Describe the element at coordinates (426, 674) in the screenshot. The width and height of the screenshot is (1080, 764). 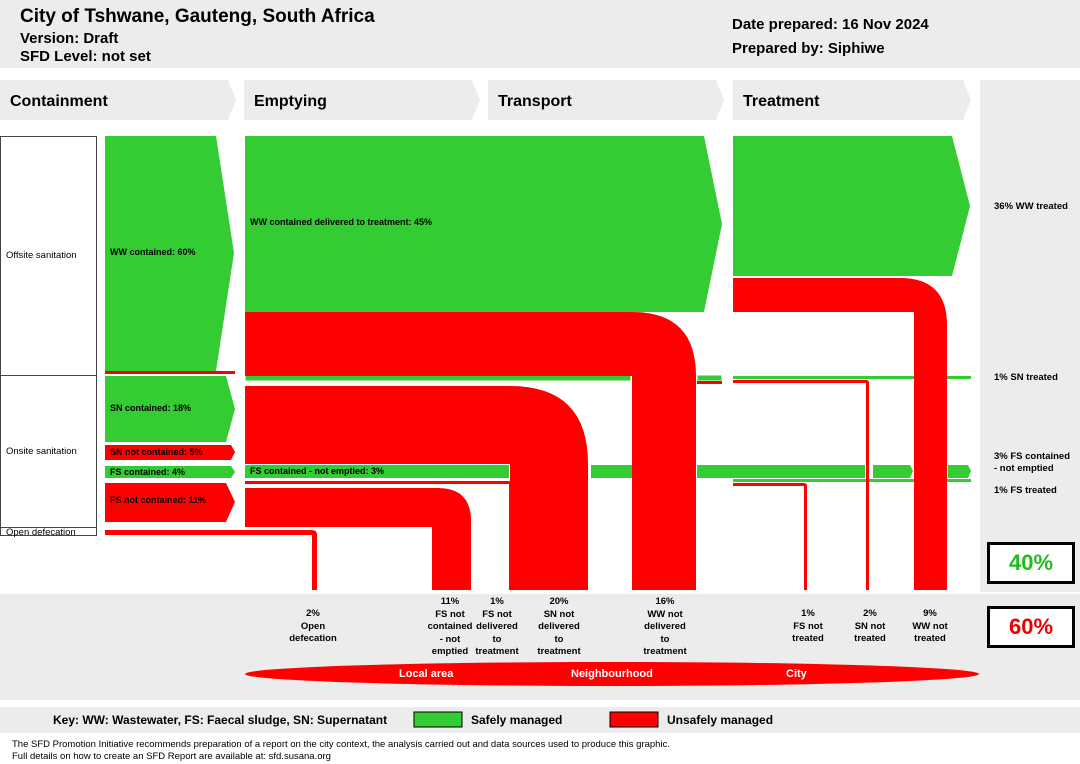
I see `area-local: Local area` at that location.